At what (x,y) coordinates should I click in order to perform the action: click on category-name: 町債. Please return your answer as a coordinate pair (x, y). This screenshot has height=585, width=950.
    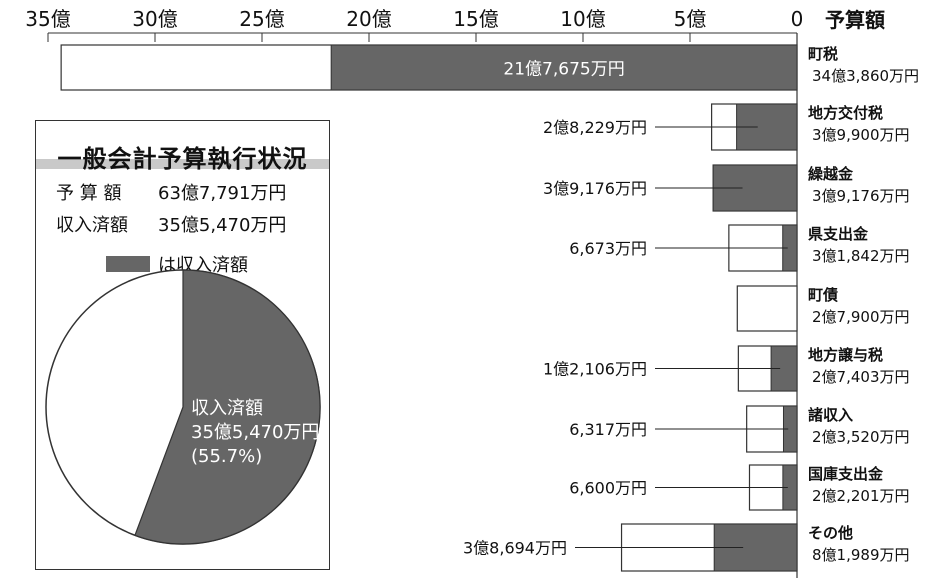
    Looking at the image, I should click on (823, 295).